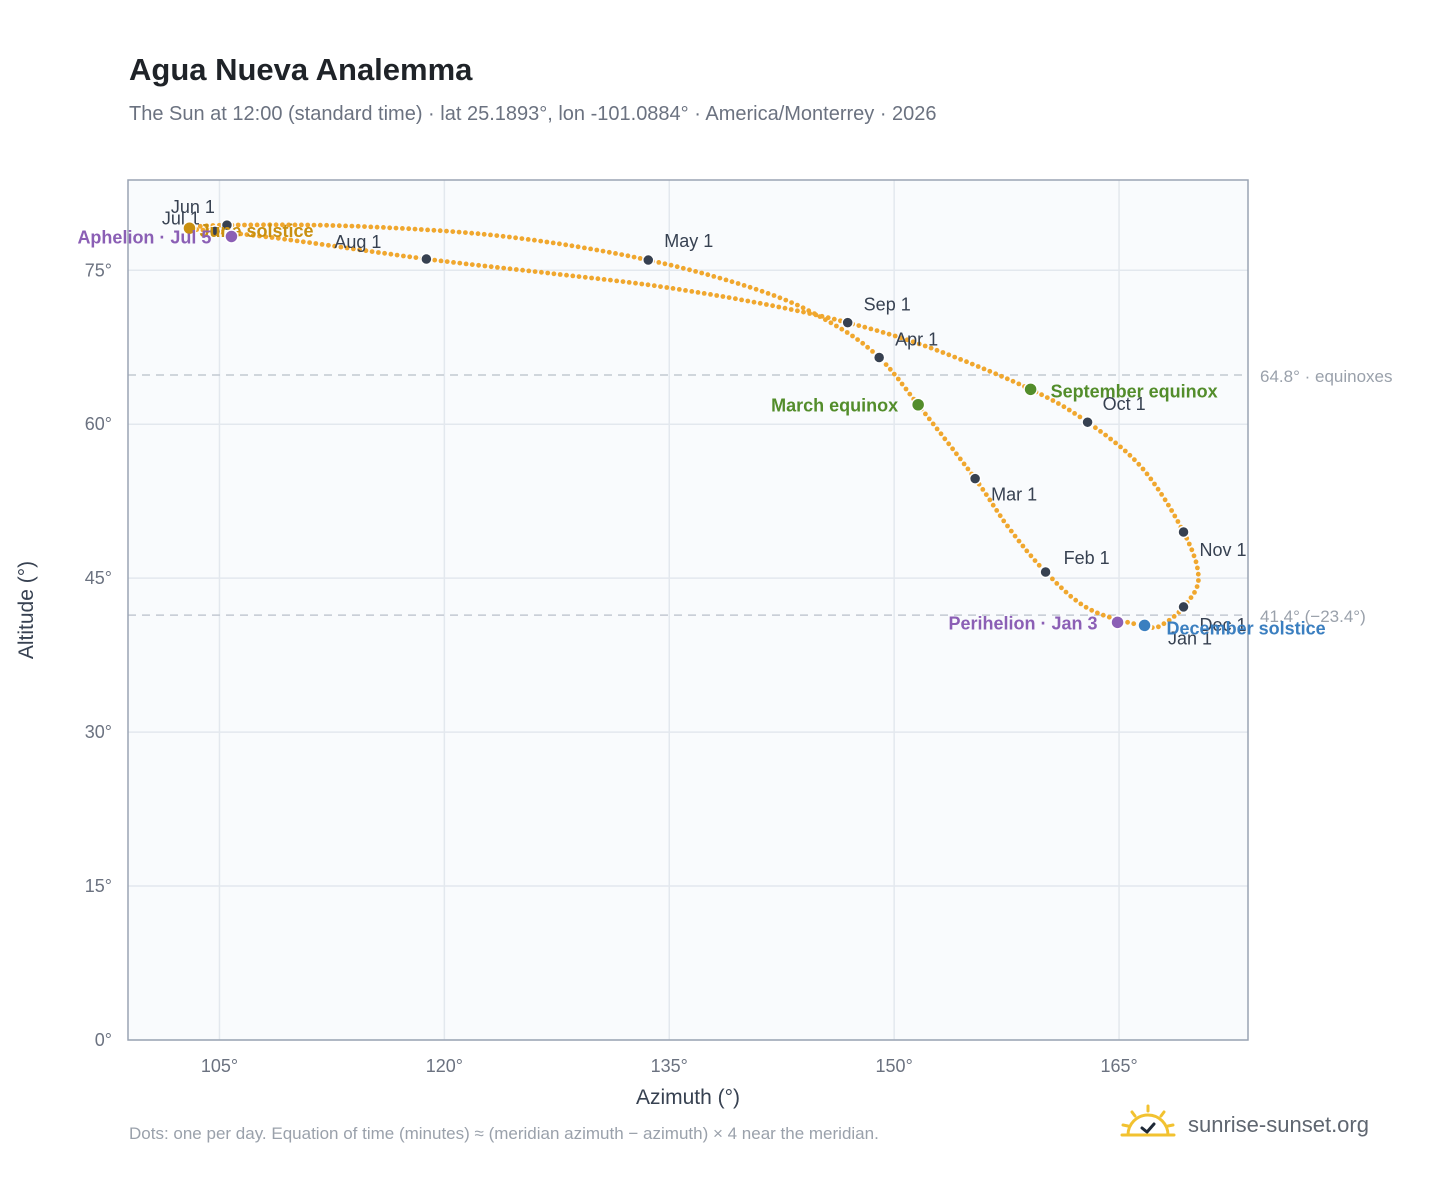 The width and height of the screenshot is (1448, 1188). I want to click on month-label: Oct 1, so click(1124, 404).